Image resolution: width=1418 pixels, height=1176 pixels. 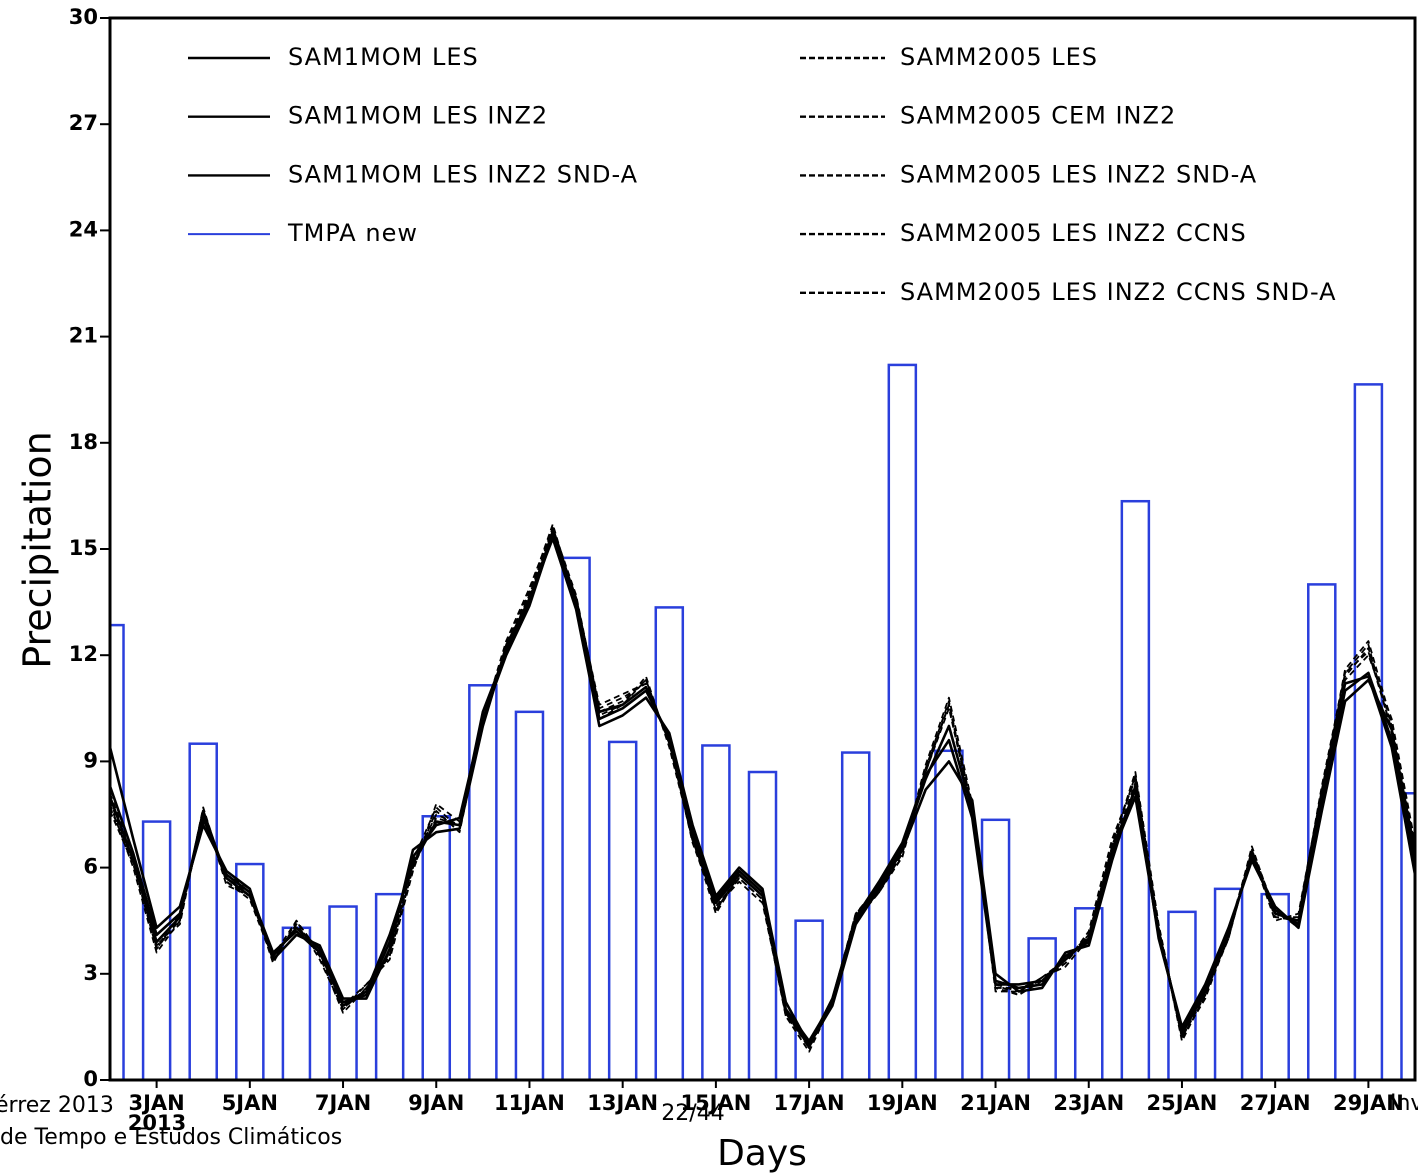 I want to click on y-tick-label: 18, so click(x=83, y=442).